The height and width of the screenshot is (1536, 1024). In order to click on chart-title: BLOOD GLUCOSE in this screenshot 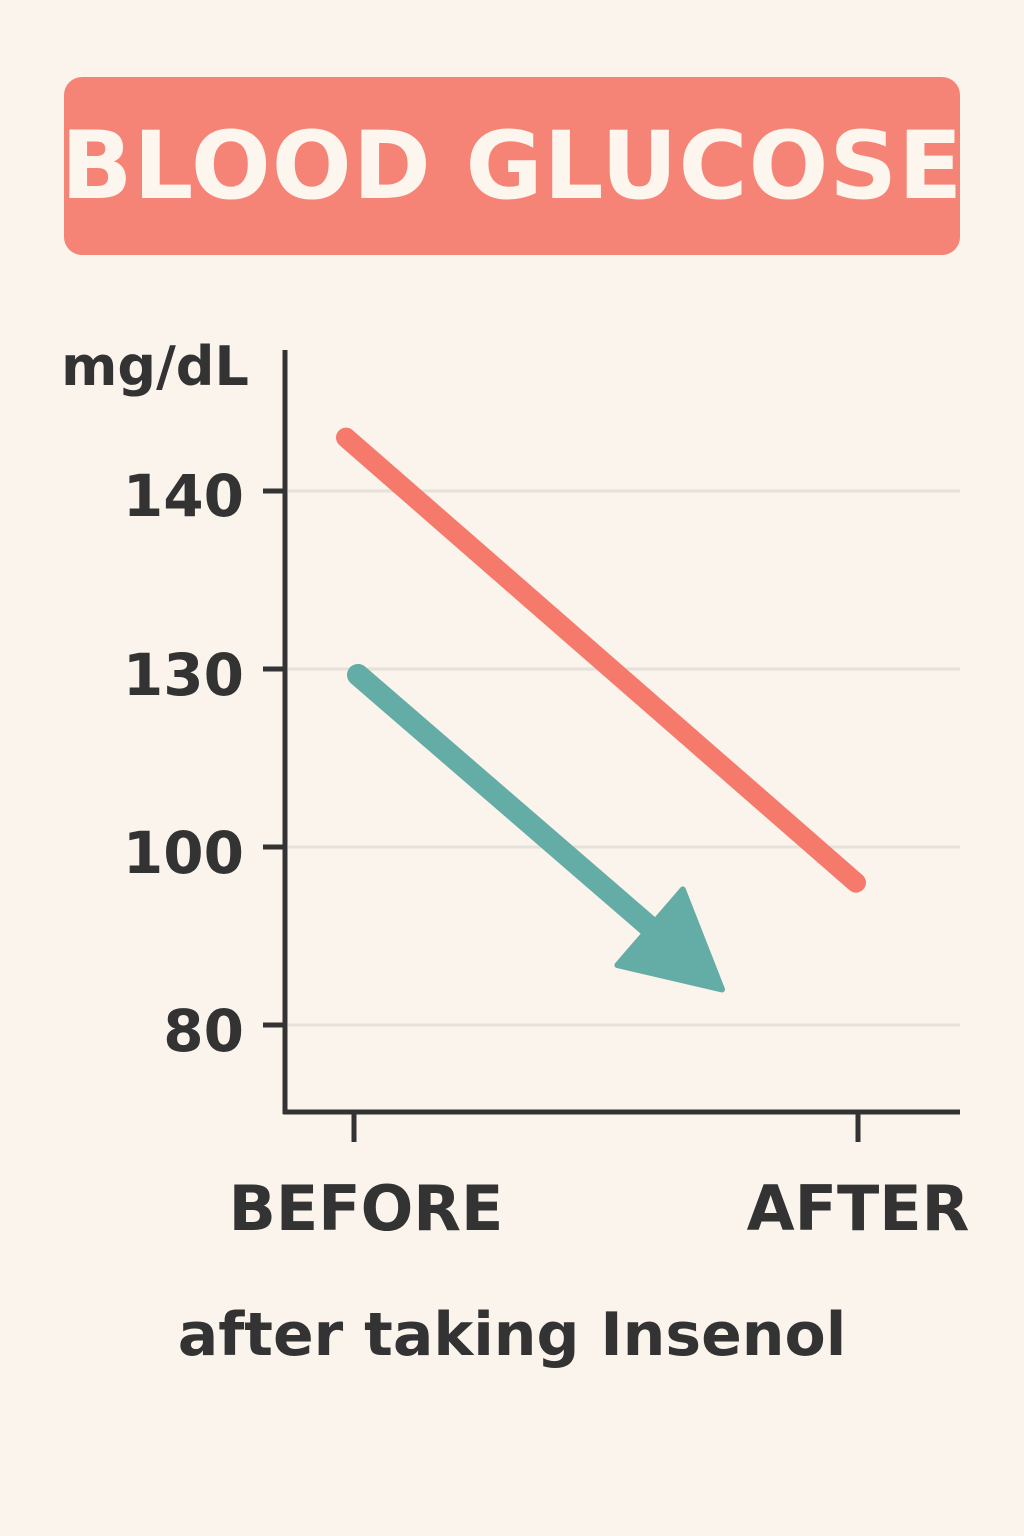, I will do `click(512, 166)`.